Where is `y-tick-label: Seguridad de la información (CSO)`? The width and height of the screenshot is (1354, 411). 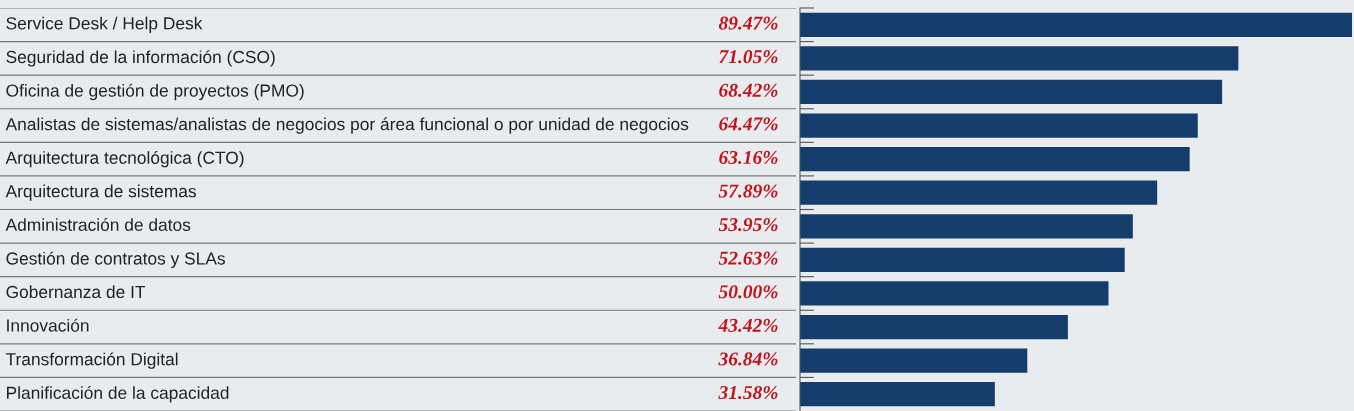 y-tick-label: Seguridad de la información (CSO) is located at coordinates (140, 58).